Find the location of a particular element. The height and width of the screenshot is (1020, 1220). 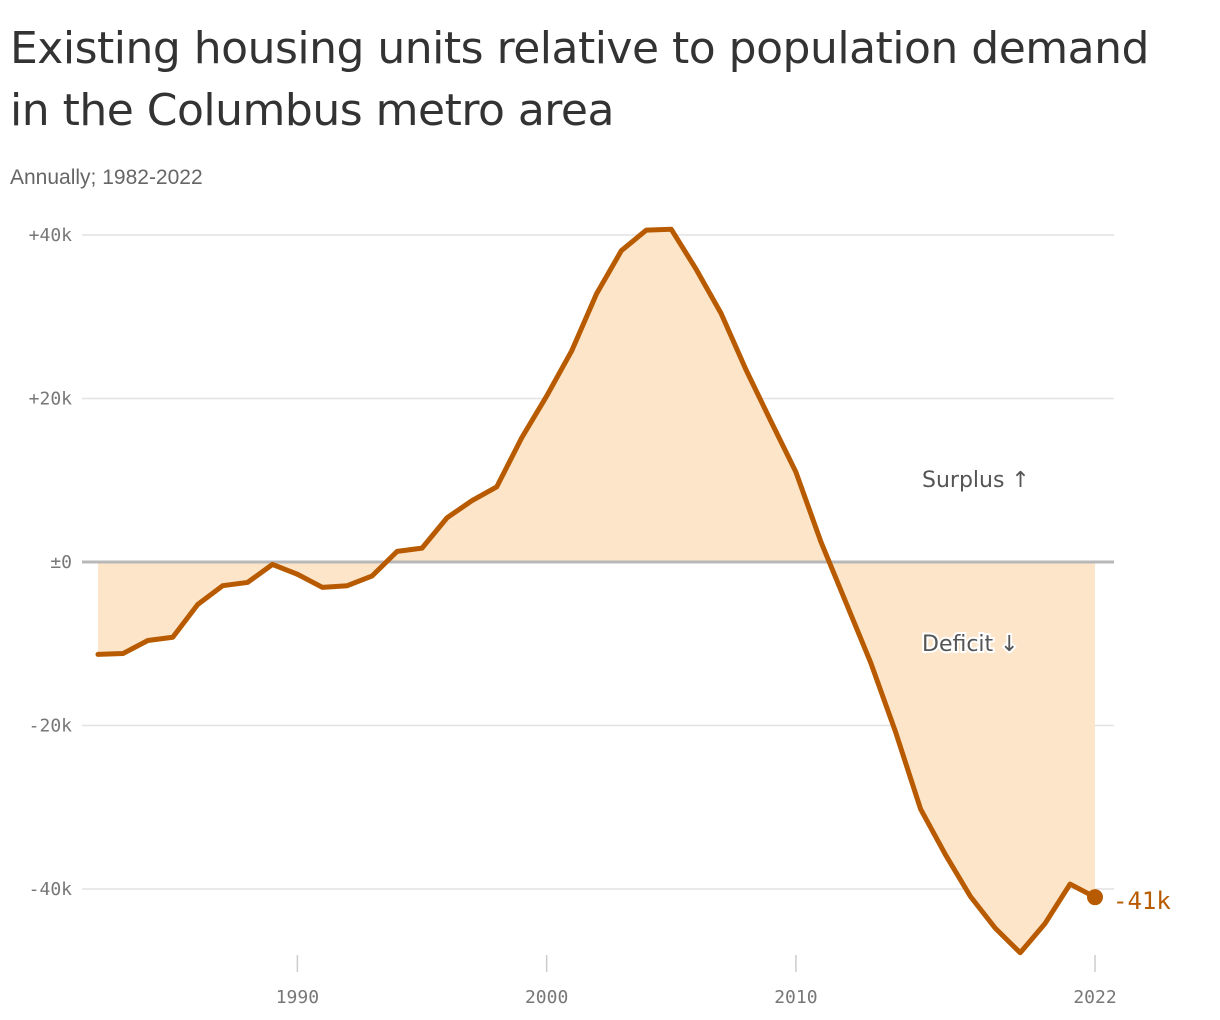

y-axis-ticks: +40k +20k ±0 -20k -40k is located at coordinates (51, 562).